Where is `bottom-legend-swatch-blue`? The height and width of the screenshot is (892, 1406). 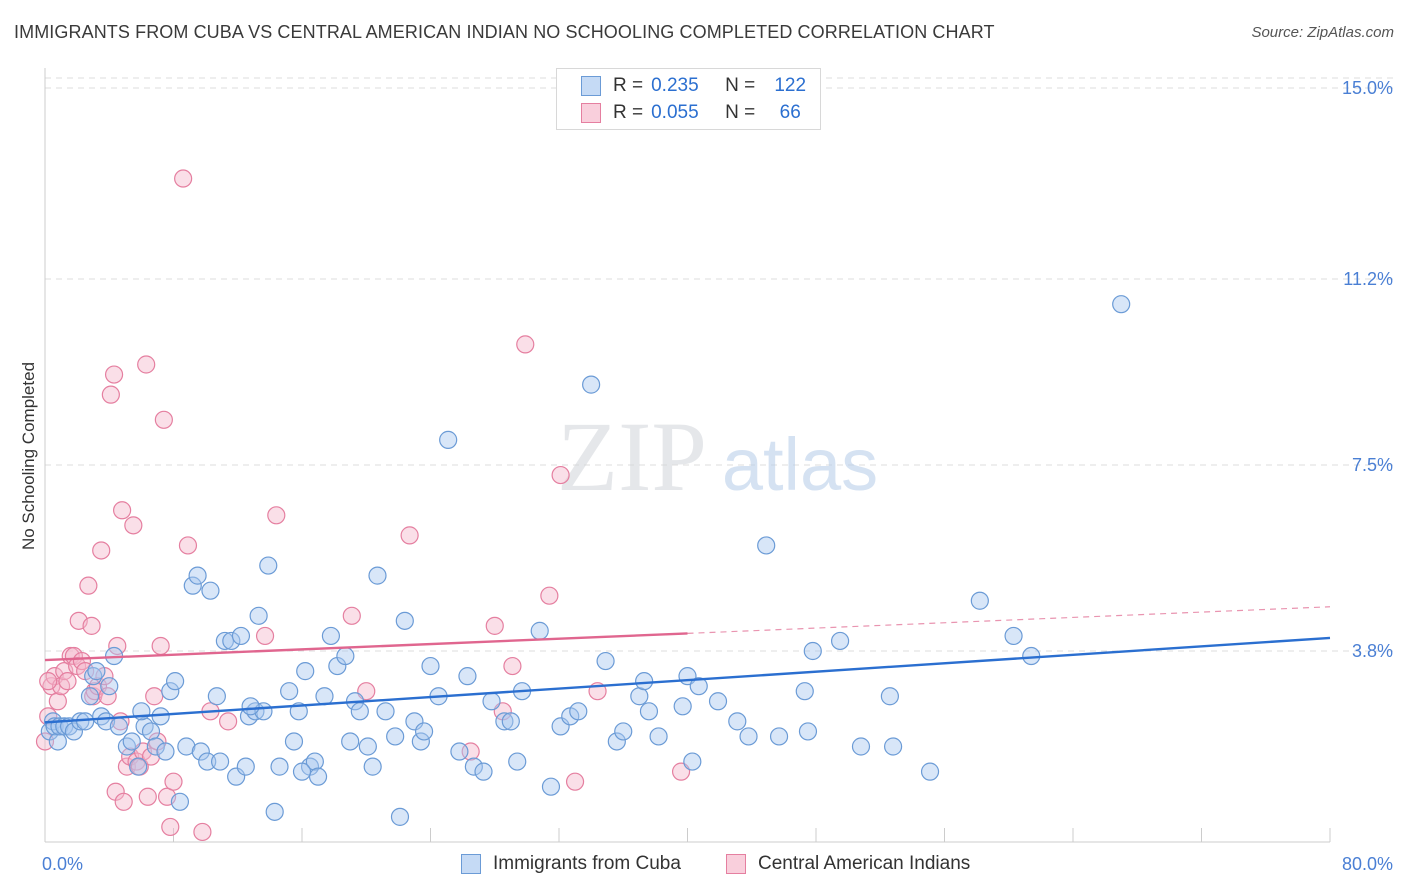
bottom-legend-swatch-blue is located at coordinates (471, 864).